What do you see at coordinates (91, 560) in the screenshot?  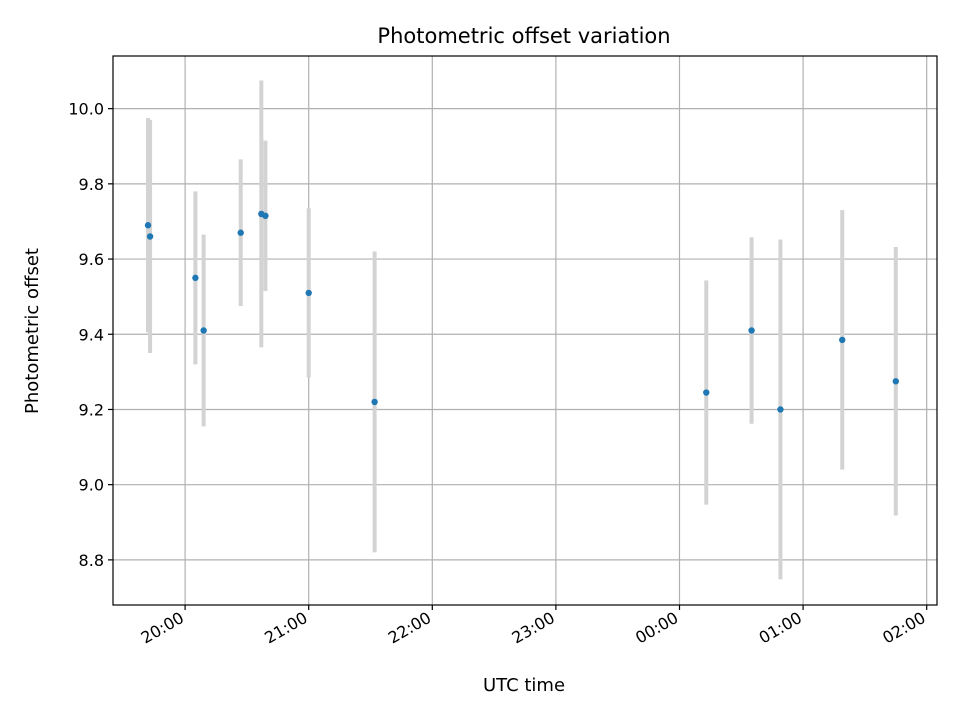 I see `y-tick-label: 8.8` at bounding box center [91, 560].